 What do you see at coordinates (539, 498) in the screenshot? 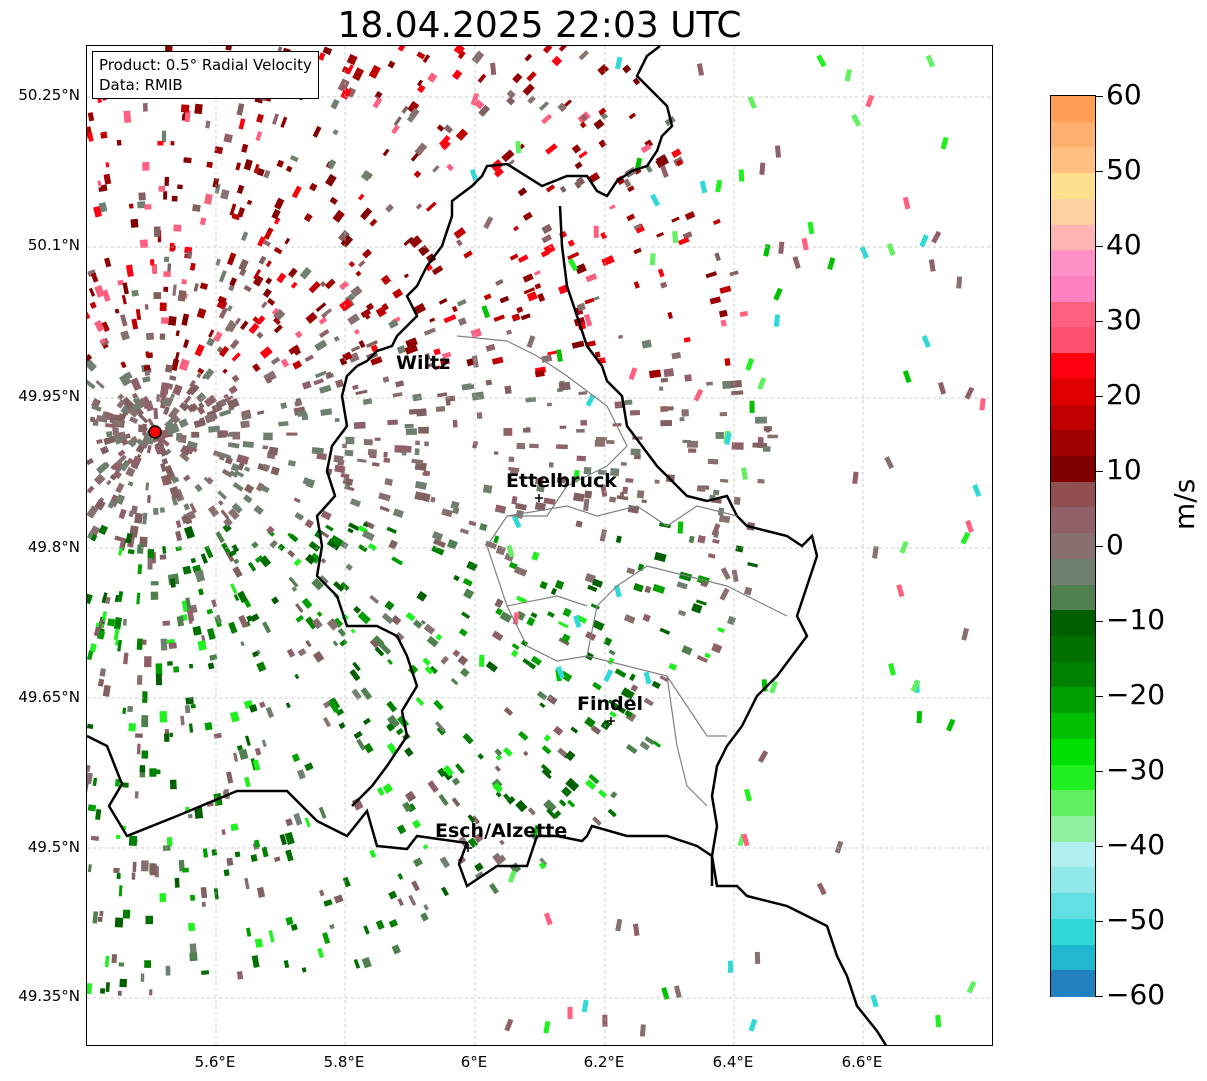
I see `city-marker-icon` at bounding box center [539, 498].